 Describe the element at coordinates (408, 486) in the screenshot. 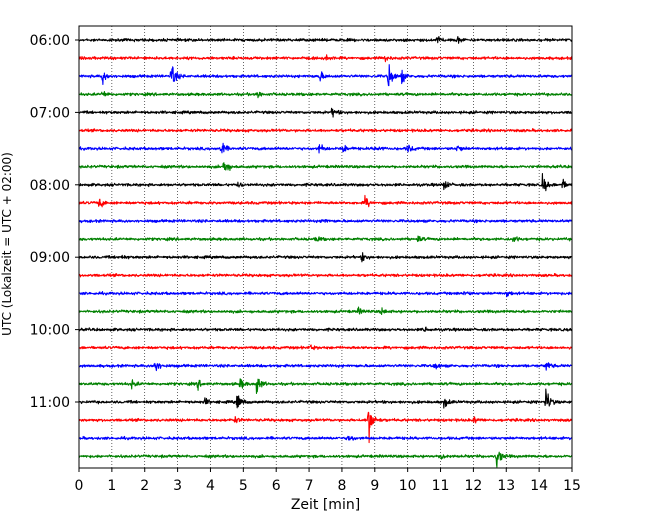

I see `x-tick-label: 10` at that location.